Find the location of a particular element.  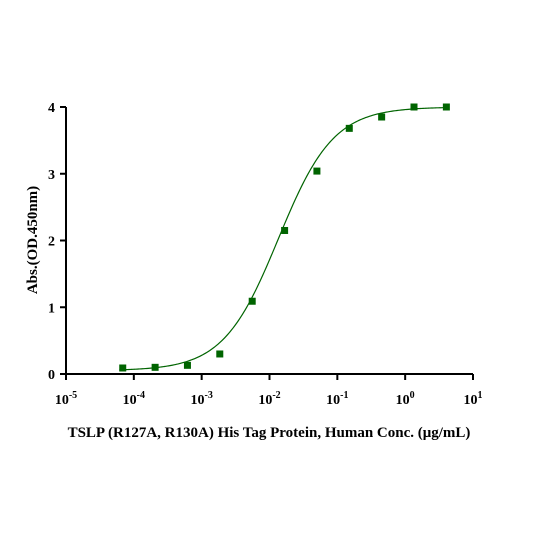

x-tick-label: 10⁻⁵ is located at coordinates (66, 399).